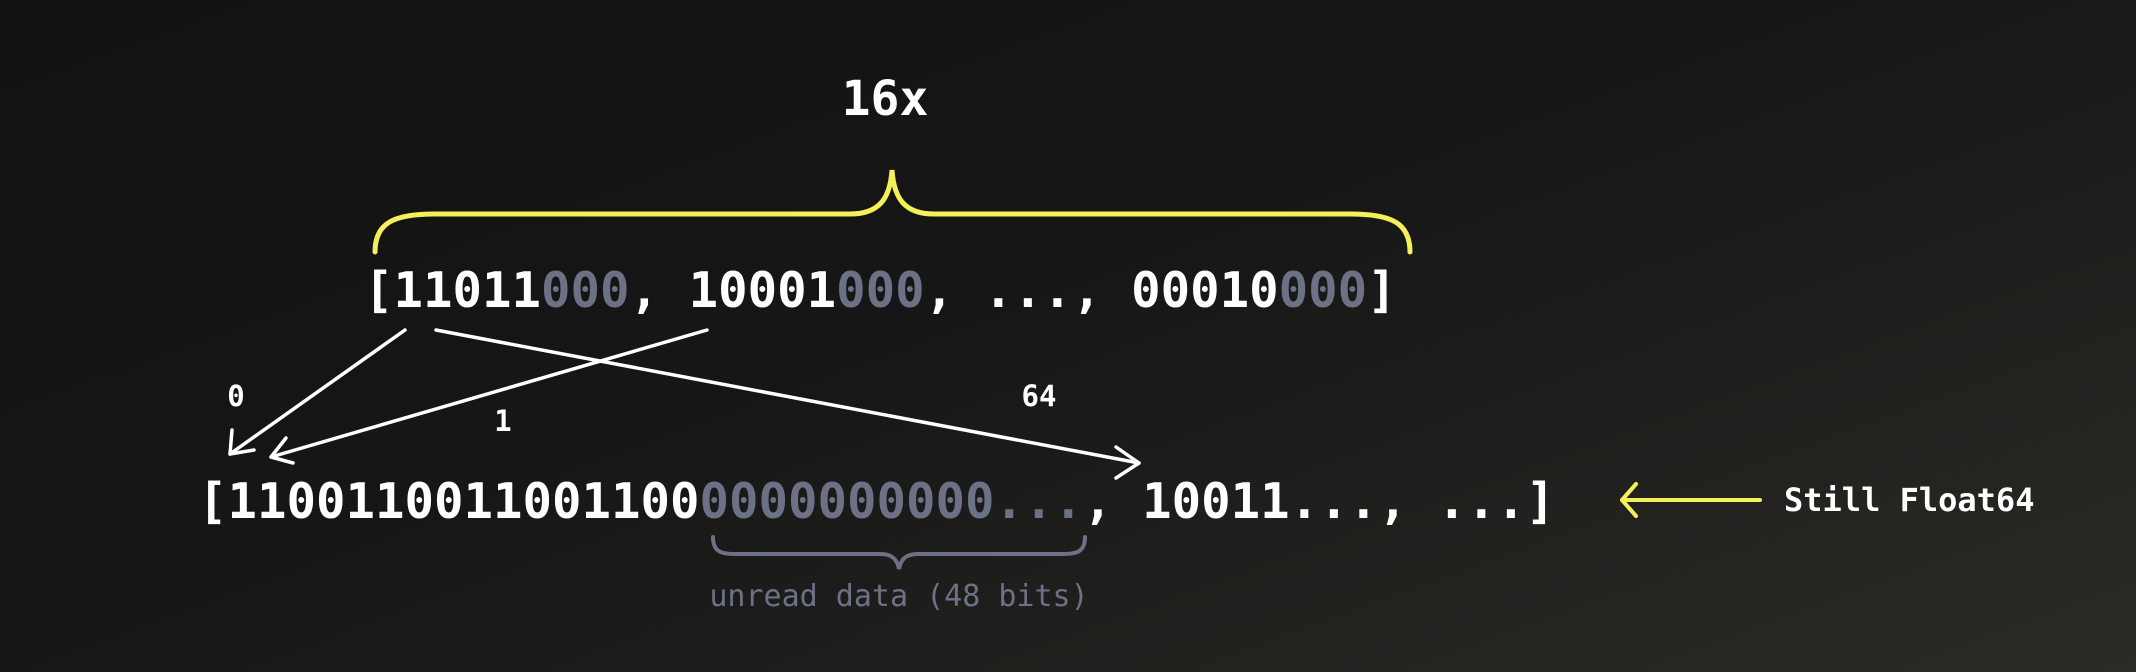 The width and height of the screenshot is (2136, 672). I want to click on yellow-arrow-icon, so click(1691, 500).